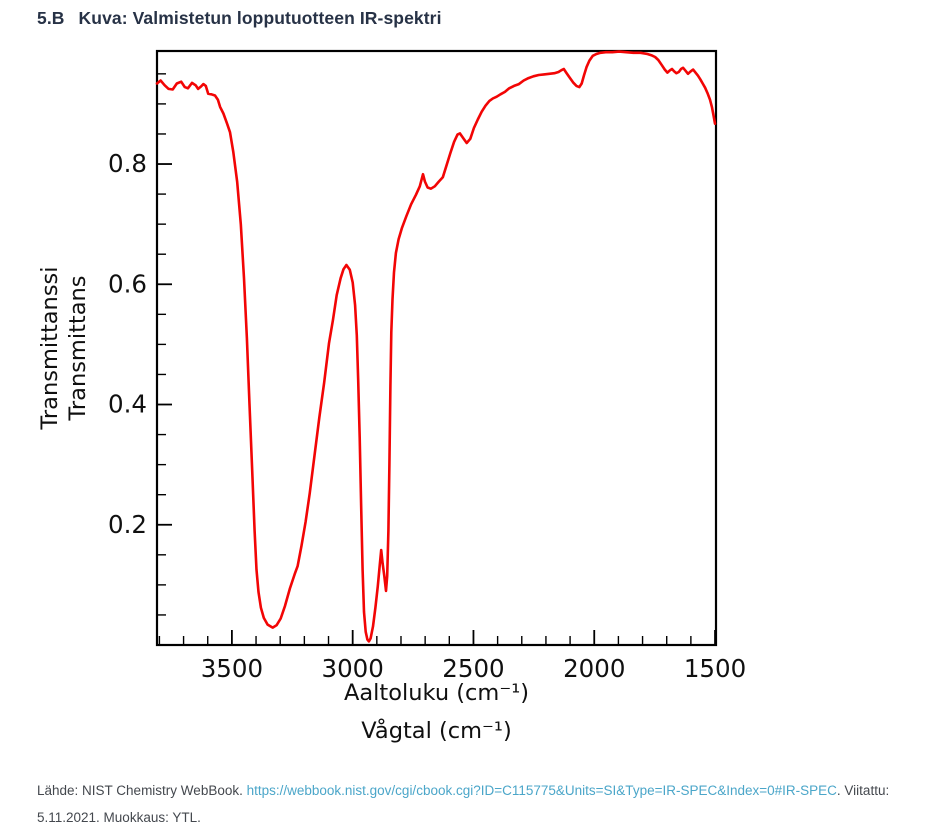  I want to click on x-tick-label: 3000, so click(352, 668).